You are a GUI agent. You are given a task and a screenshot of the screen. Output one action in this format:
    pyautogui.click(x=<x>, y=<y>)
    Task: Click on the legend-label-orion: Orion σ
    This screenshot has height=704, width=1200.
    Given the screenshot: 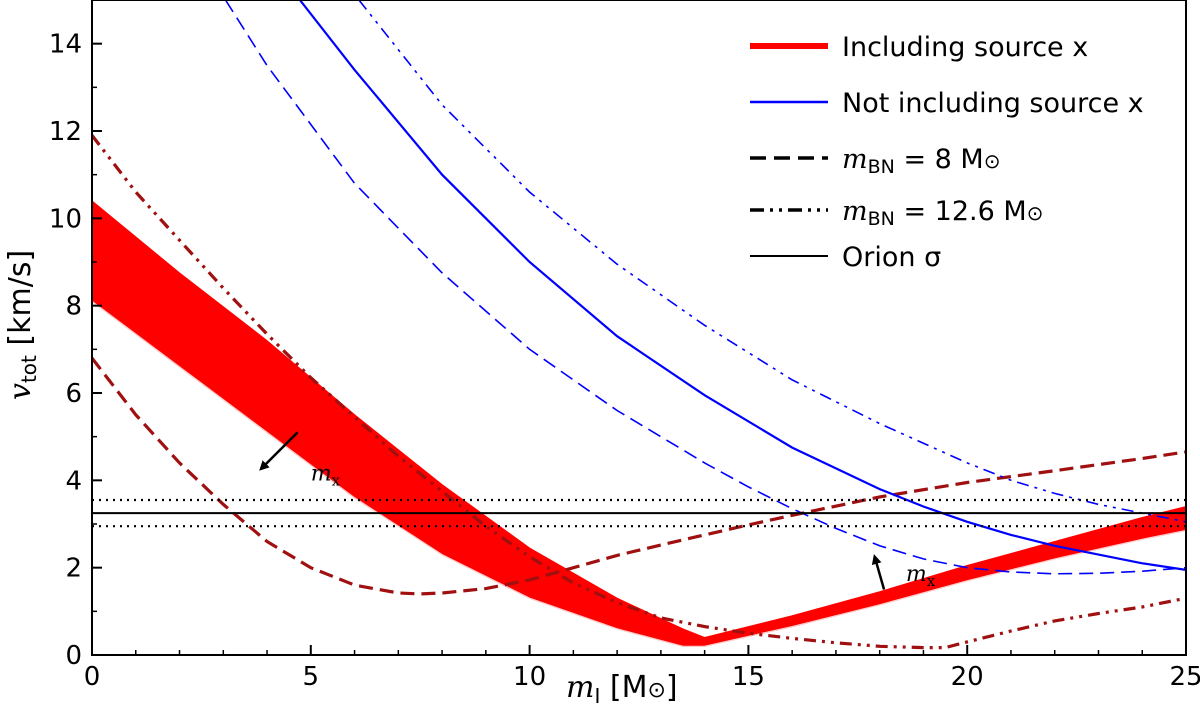 What is the action you would take?
    pyautogui.click(x=891, y=257)
    